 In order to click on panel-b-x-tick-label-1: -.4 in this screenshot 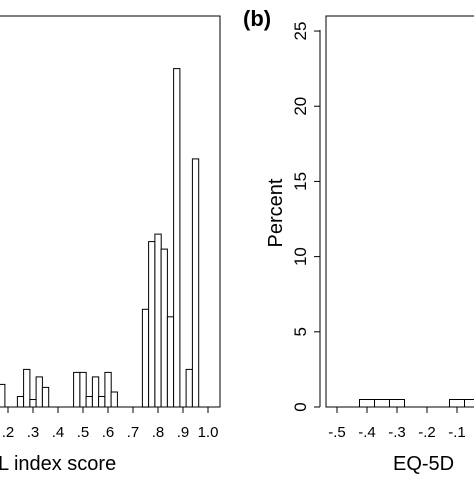, I will do `click(367, 432)`.